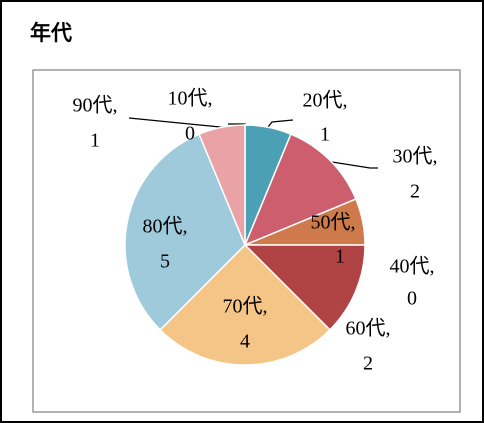 This screenshot has height=423, width=484. What do you see at coordinates (325, 100) in the screenshot?
I see `data-label-category: 20代,` at bounding box center [325, 100].